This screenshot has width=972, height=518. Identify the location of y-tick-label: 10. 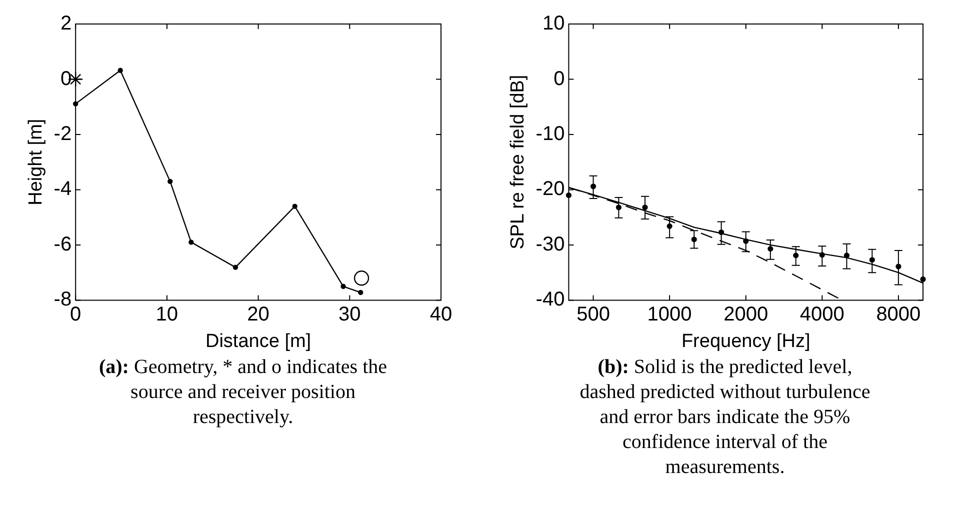
(553, 23).